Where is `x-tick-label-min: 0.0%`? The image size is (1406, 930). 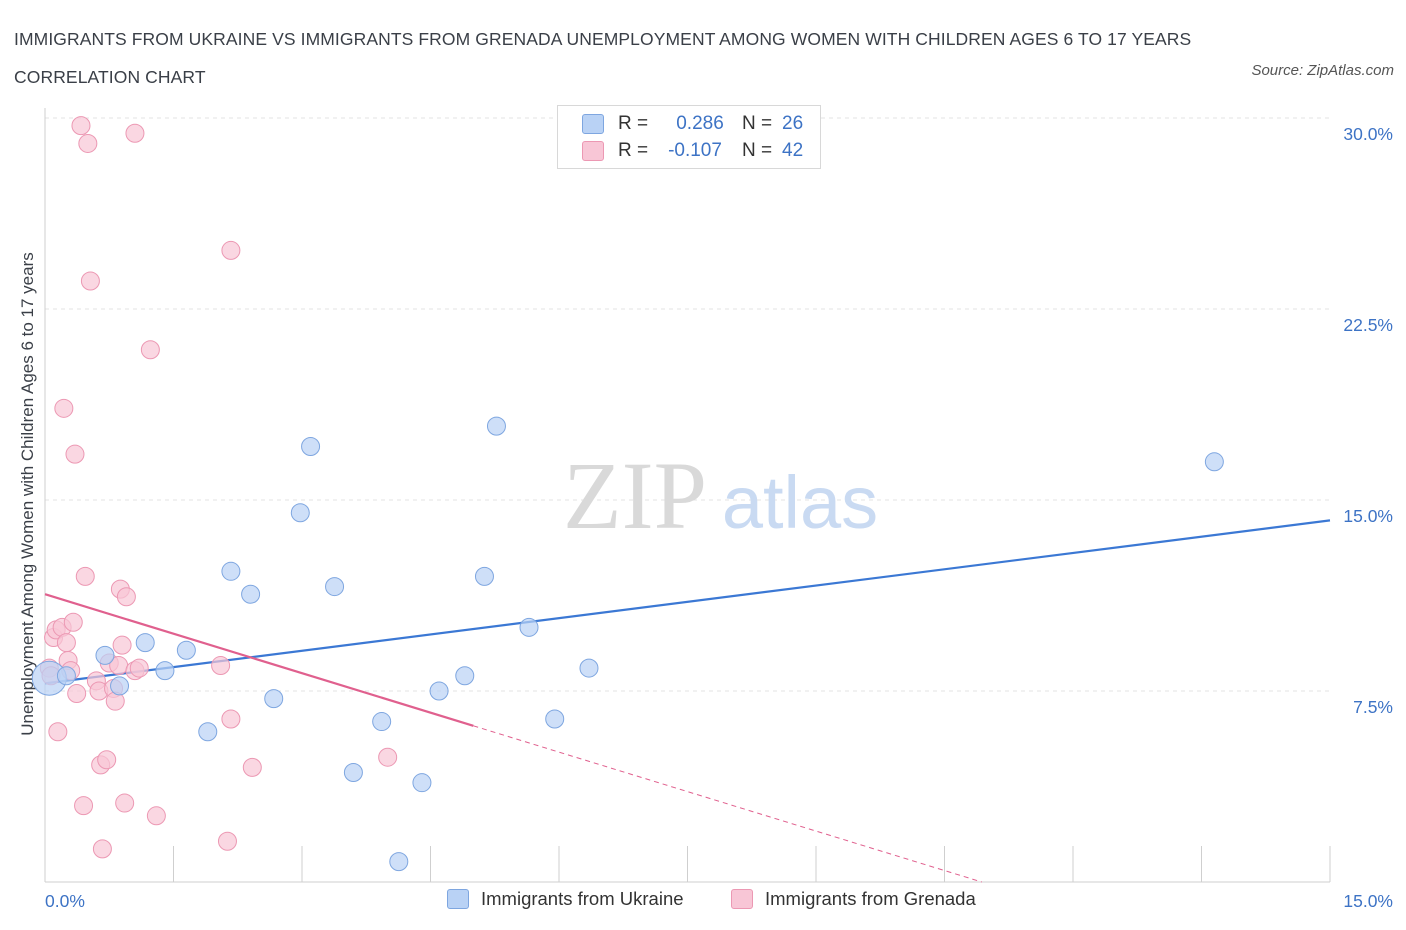 x-tick-label-min: 0.0% is located at coordinates (65, 901).